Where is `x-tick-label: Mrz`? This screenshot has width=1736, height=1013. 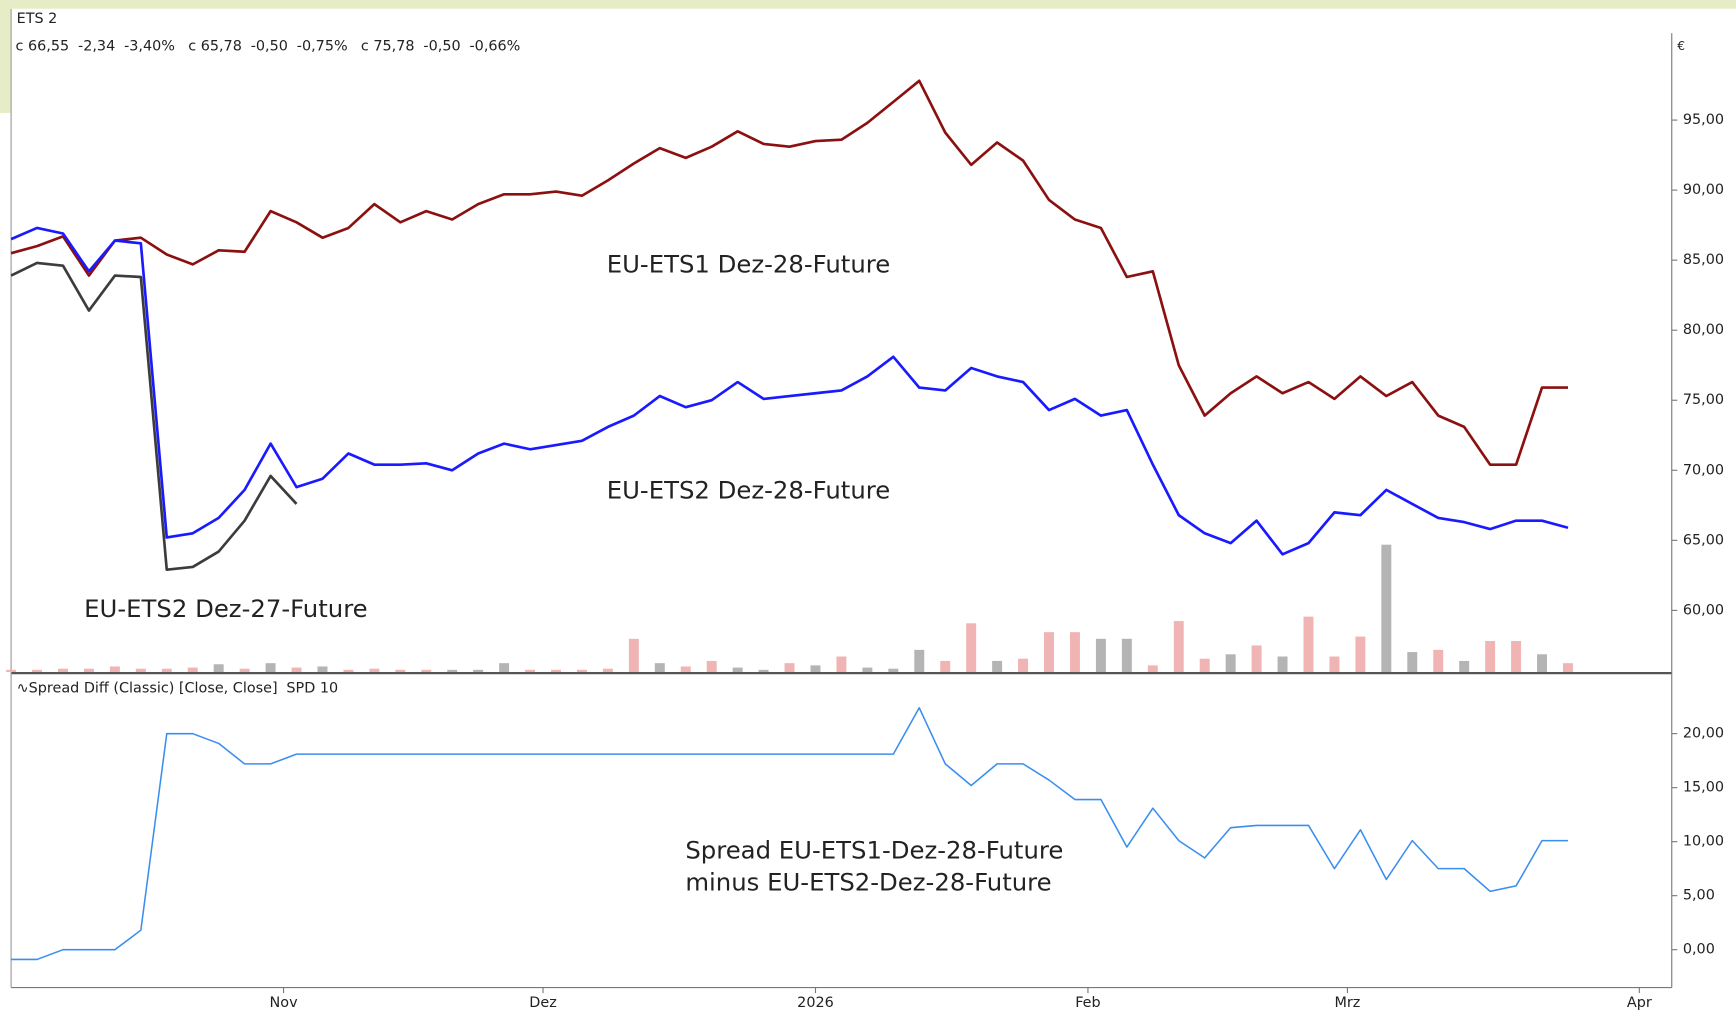 x-tick-label: Mrz is located at coordinates (1347, 1003).